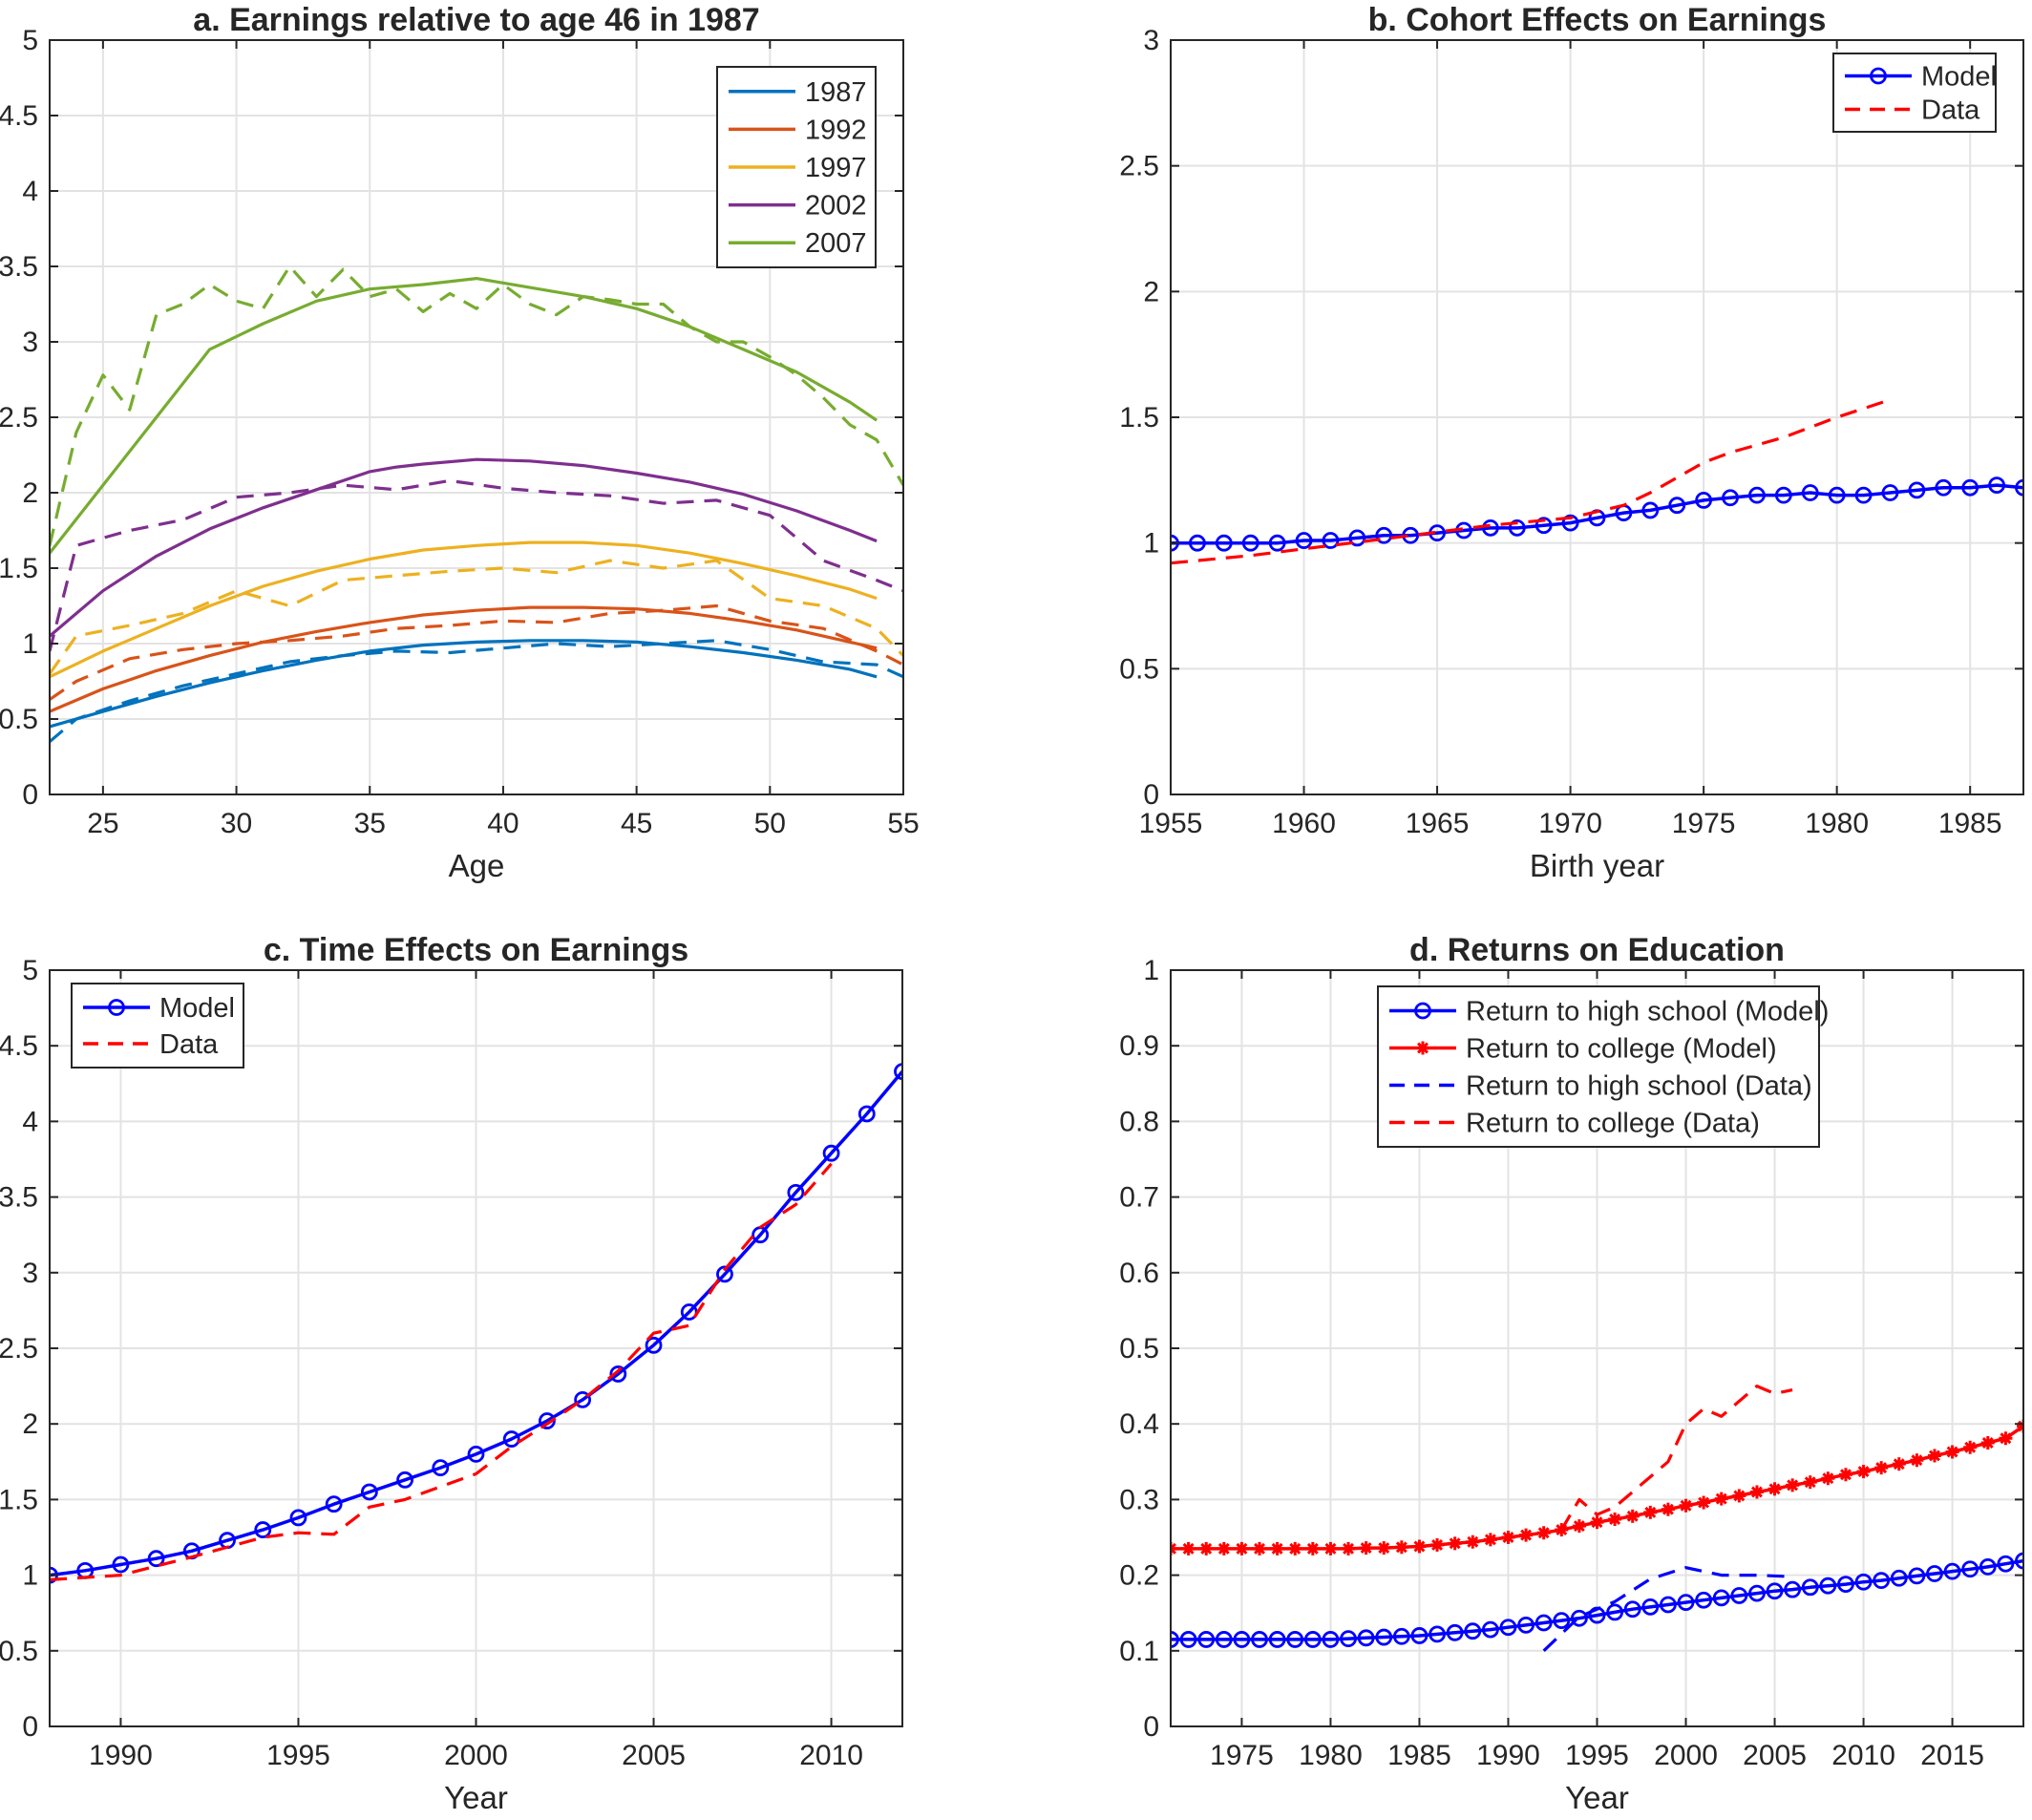 This screenshot has height=1820, width=2032. What do you see at coordinates (1704, 823) in the screenshot?
I see `x-tick-label: 1975` at bounding box center [1704, 823].